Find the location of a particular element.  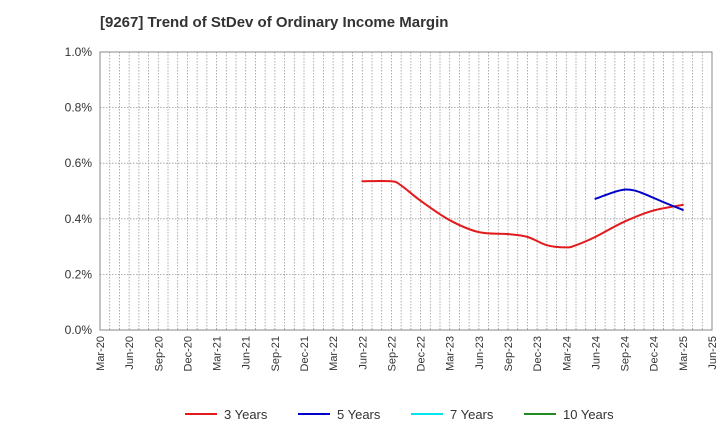

y-tick-label: 0.6% is located at coordinates (79, 163).